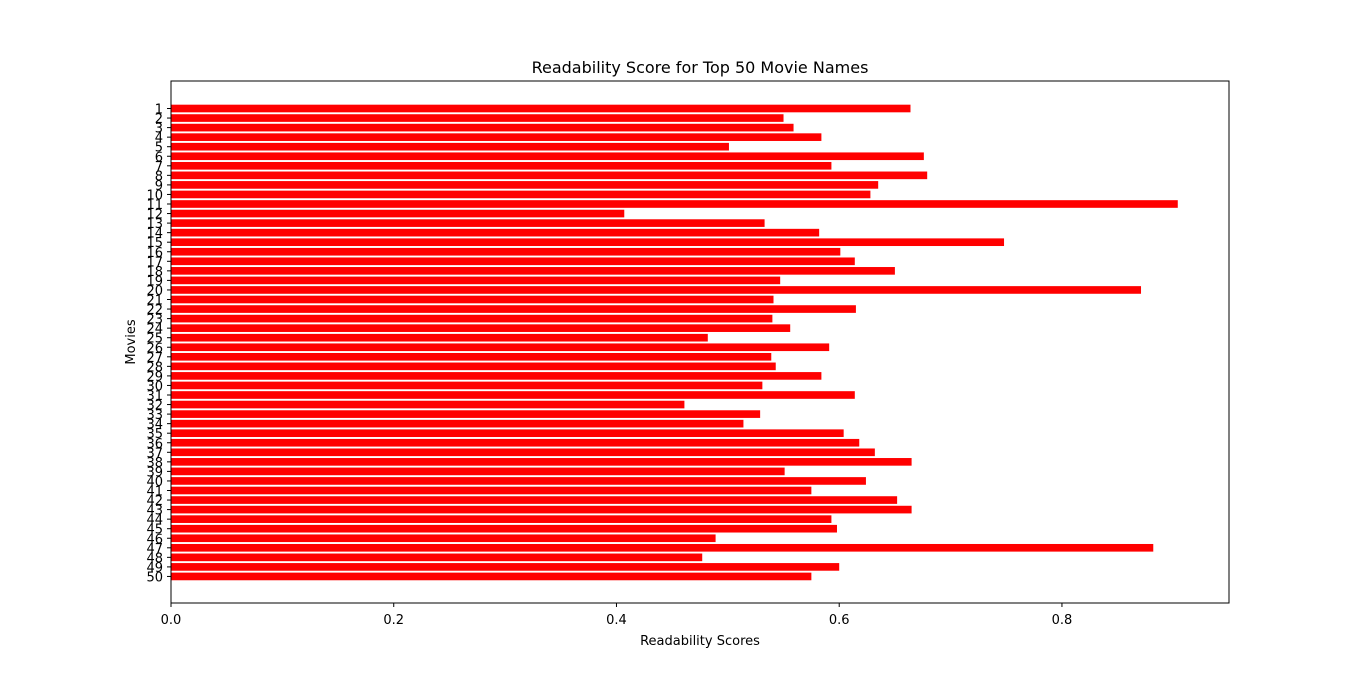 The height and width of the screenshot is (679, 1366). What do you see at coordinates (154, 215) in the screenshot?
I see `y-tick-label: 12` at bounding box center [154, 215].